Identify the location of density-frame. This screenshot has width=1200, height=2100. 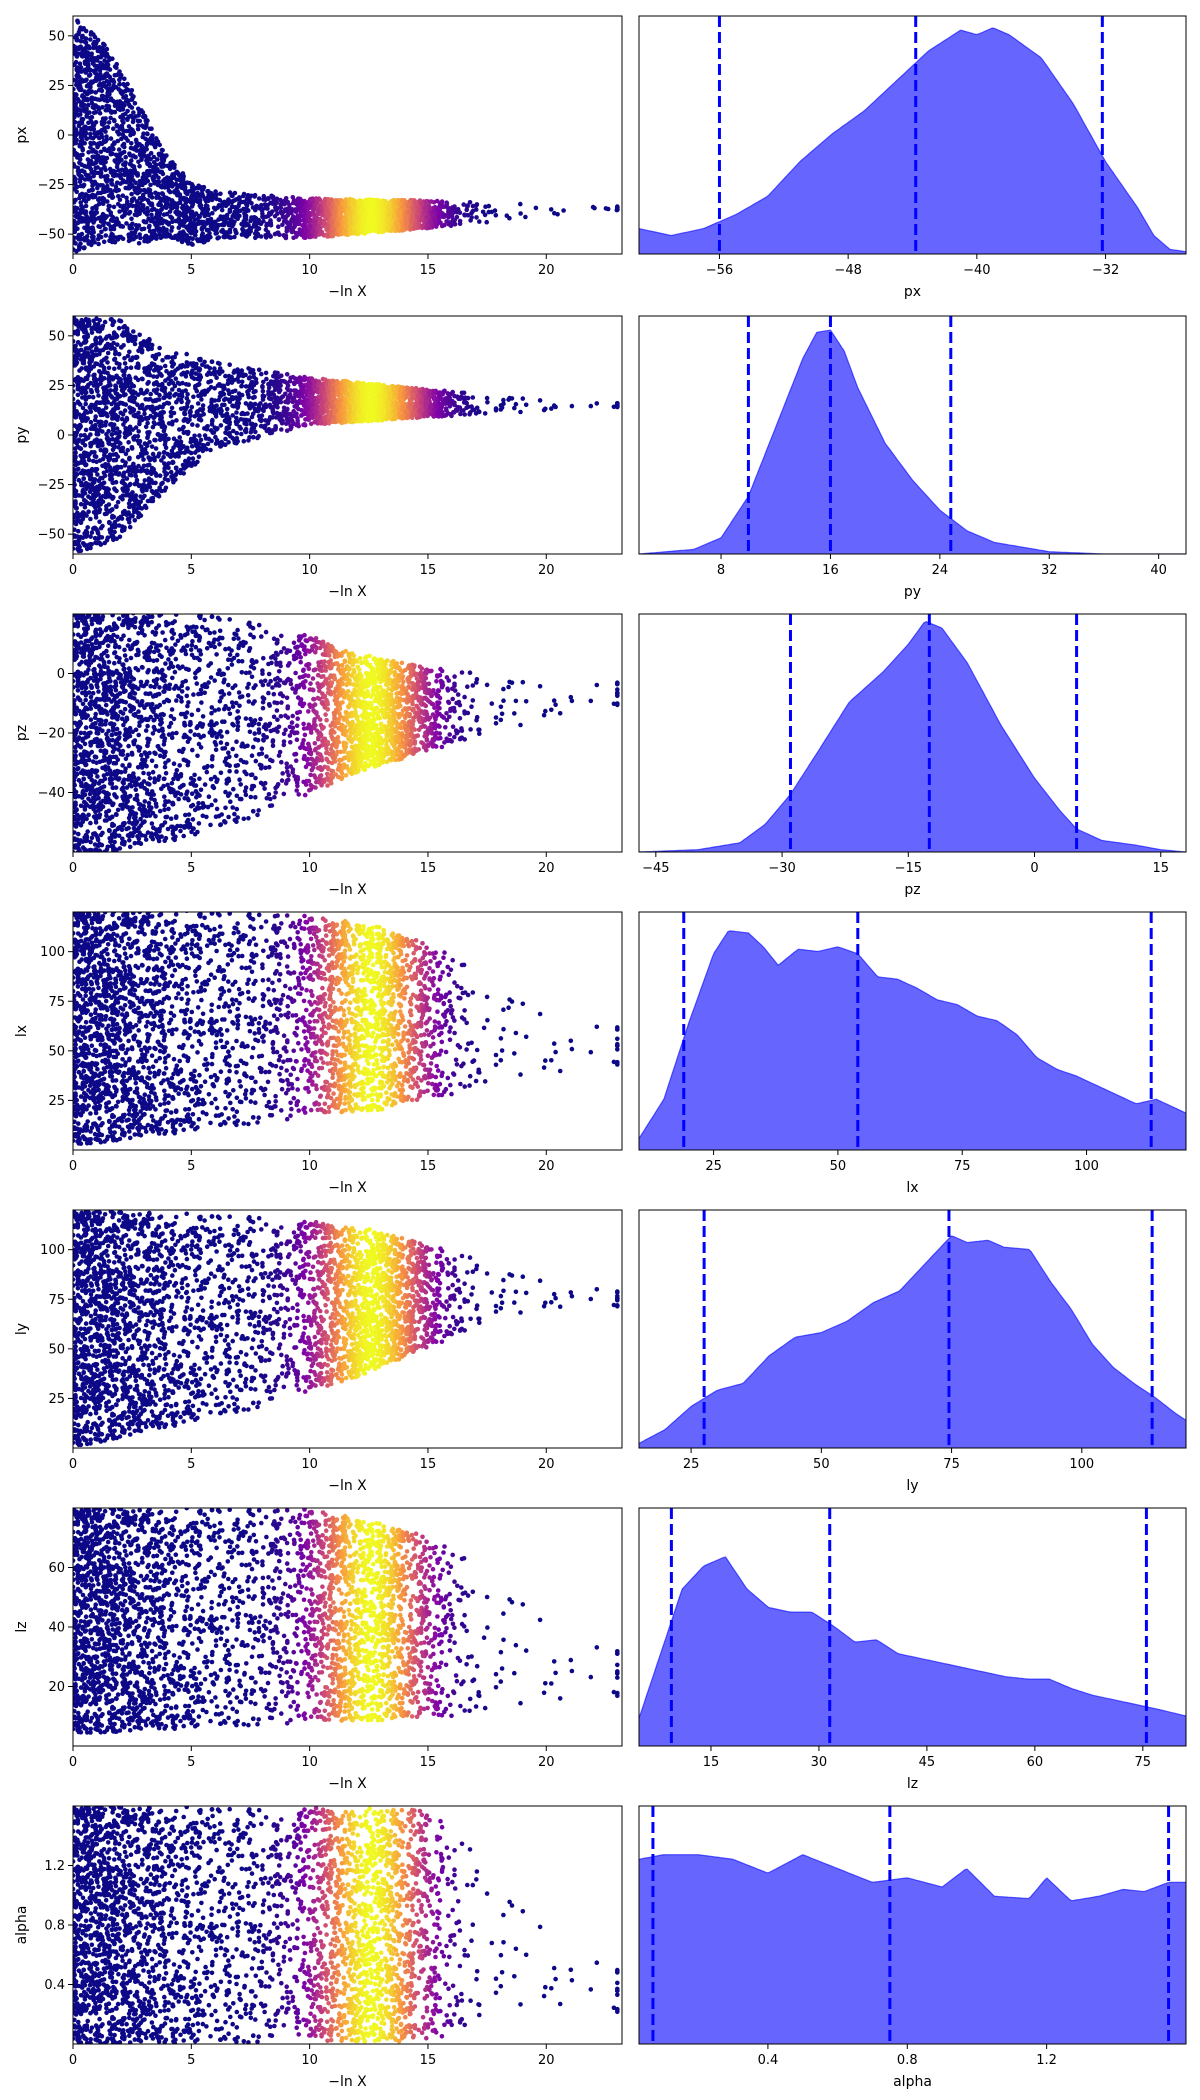
(912, 135).